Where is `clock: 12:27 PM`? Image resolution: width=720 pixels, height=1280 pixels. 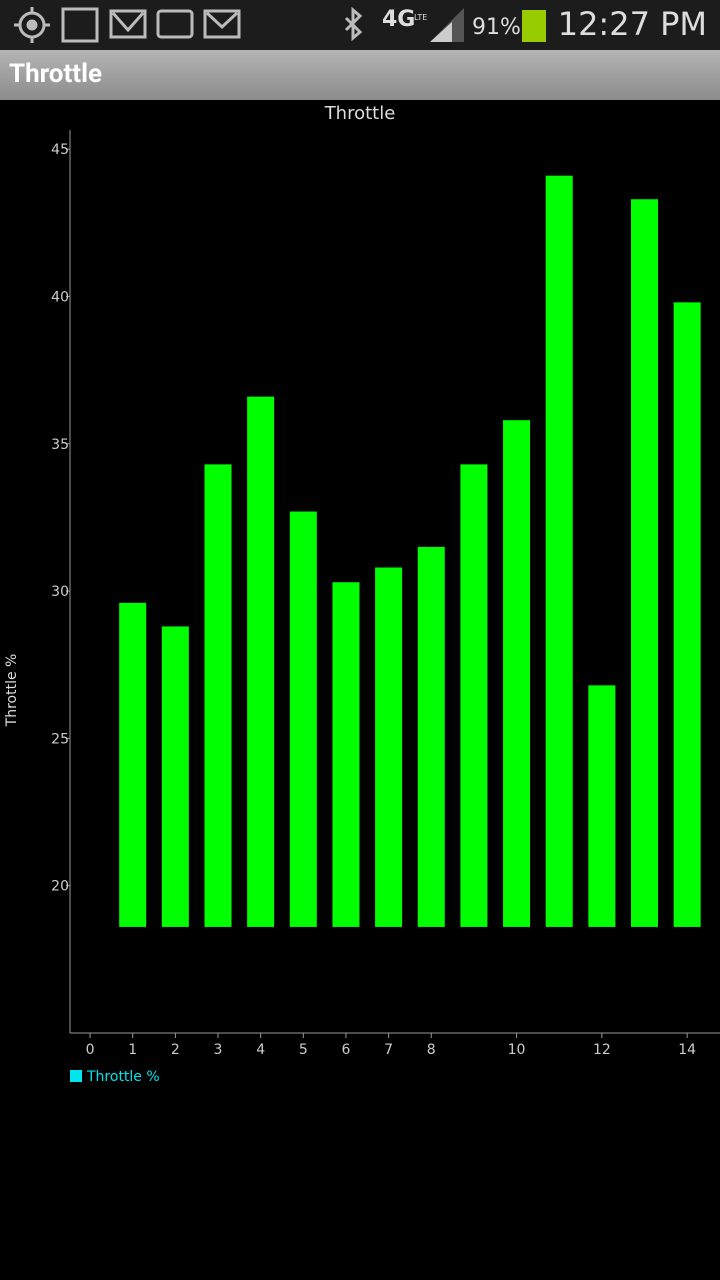
clock: 12:27 PM is located at coordinates (632, 24).